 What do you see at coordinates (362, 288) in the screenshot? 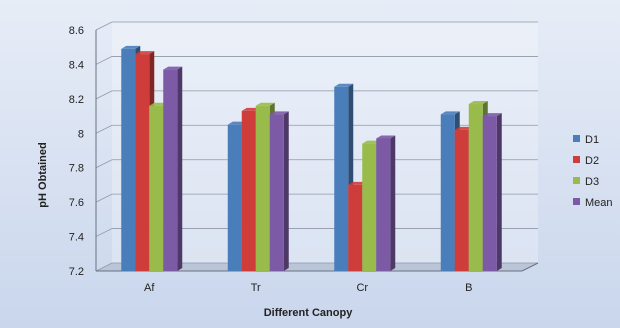
I see `x-tick-label: Cr` at bounding box center [362, 288].